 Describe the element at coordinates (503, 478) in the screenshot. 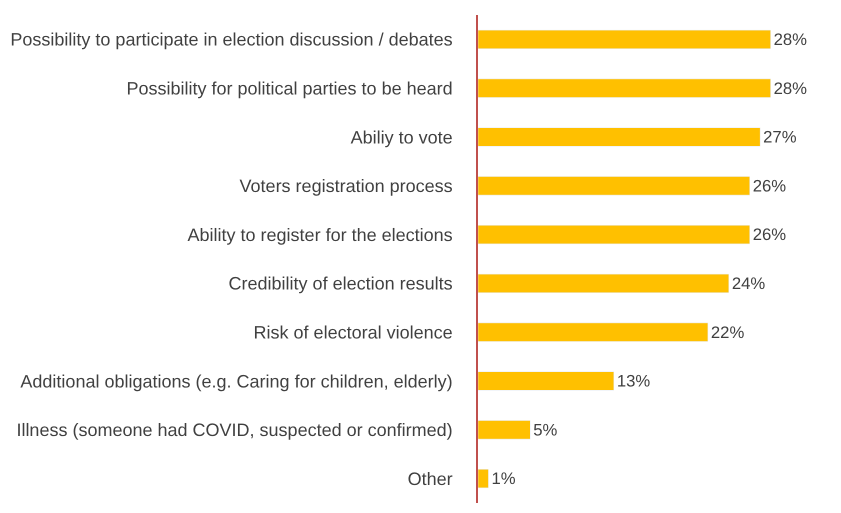

I see `data-label: 1%` at that location.